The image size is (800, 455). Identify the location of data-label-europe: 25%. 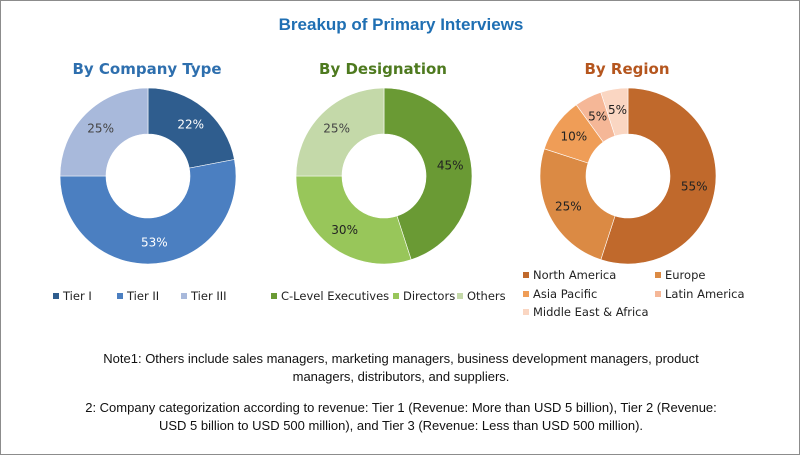
(568, 206).